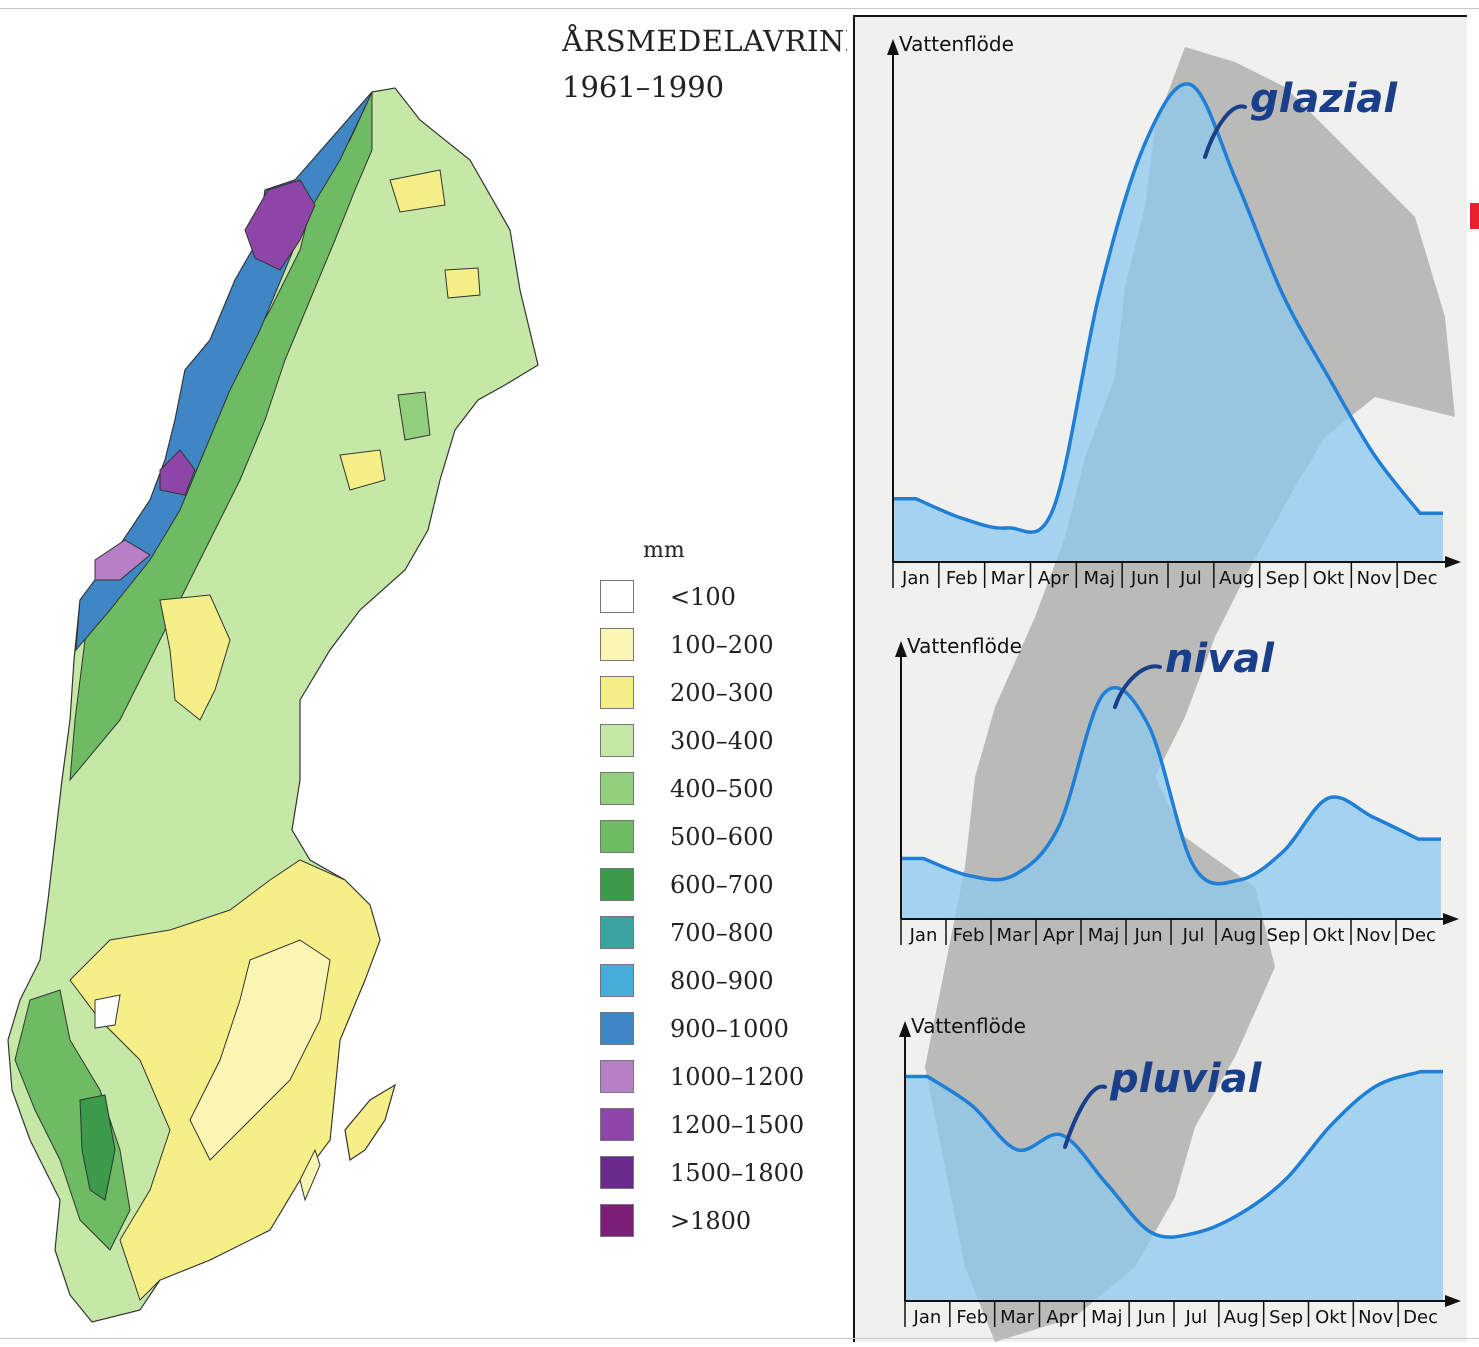  What do you see at coordinates (107, 1011) in the screenshot?
I see `map-region-south-white` at bounding box center [107, 1011].